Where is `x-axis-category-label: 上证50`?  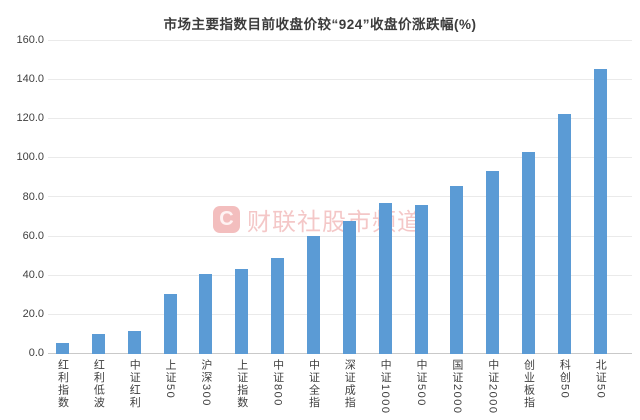 x-axis-category-label: 上证50 is located at coordinates (170, 379).